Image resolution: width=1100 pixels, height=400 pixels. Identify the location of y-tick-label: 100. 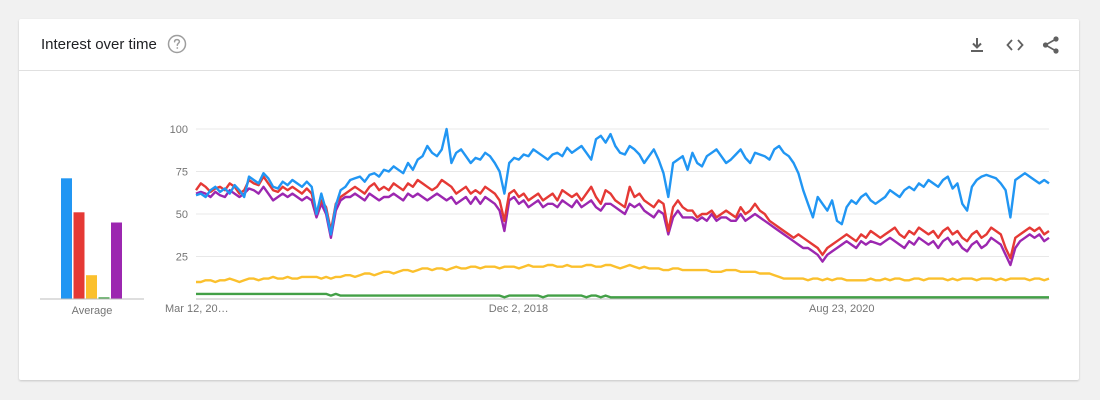
(179, 130).